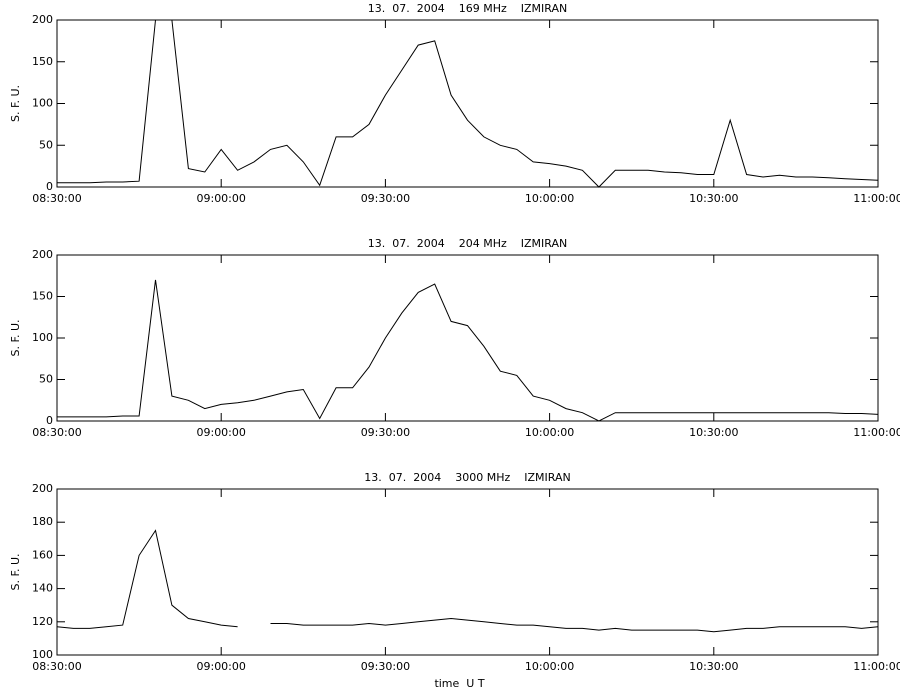 The image size is (900, 700). Describe the element at coordinates (42, 521) in the screenshot. I see `y-tick-label: 180` at that location.